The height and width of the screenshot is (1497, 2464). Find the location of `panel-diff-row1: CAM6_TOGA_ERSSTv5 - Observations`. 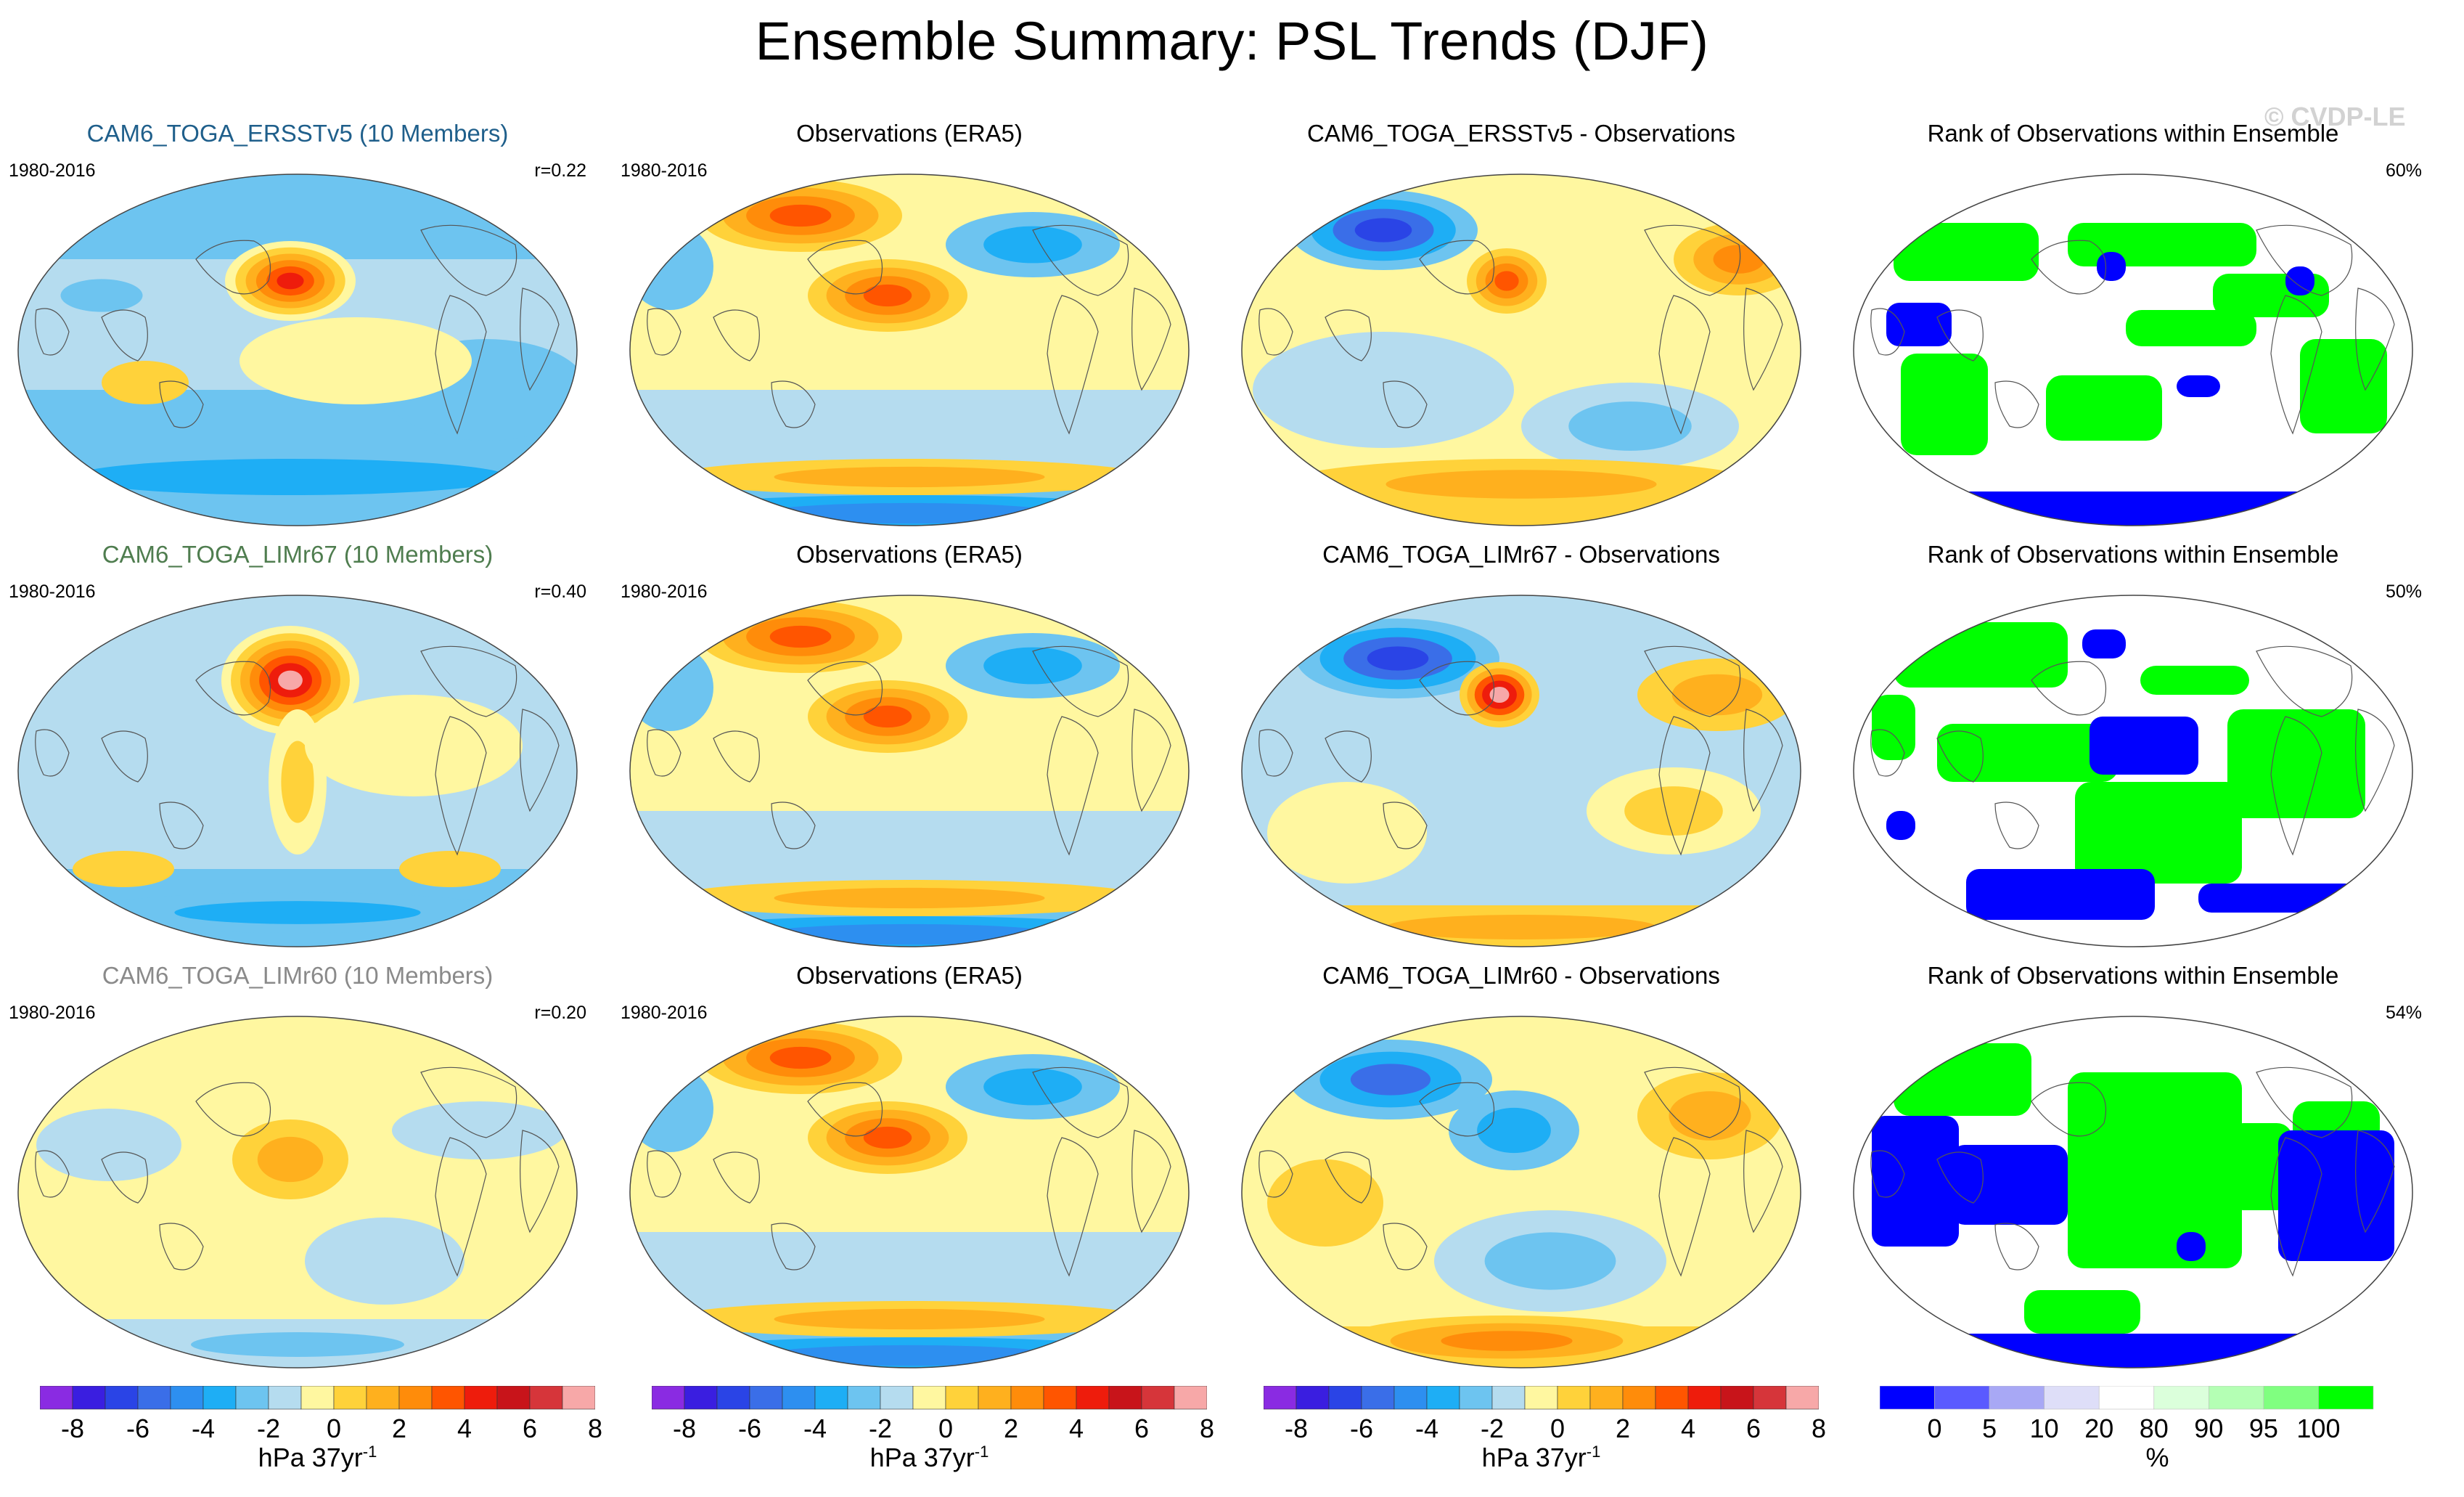

panel-diff-row1: CAM6_TOGA_ERSSTv5 - Observations is located at coordinates (1521, 323).